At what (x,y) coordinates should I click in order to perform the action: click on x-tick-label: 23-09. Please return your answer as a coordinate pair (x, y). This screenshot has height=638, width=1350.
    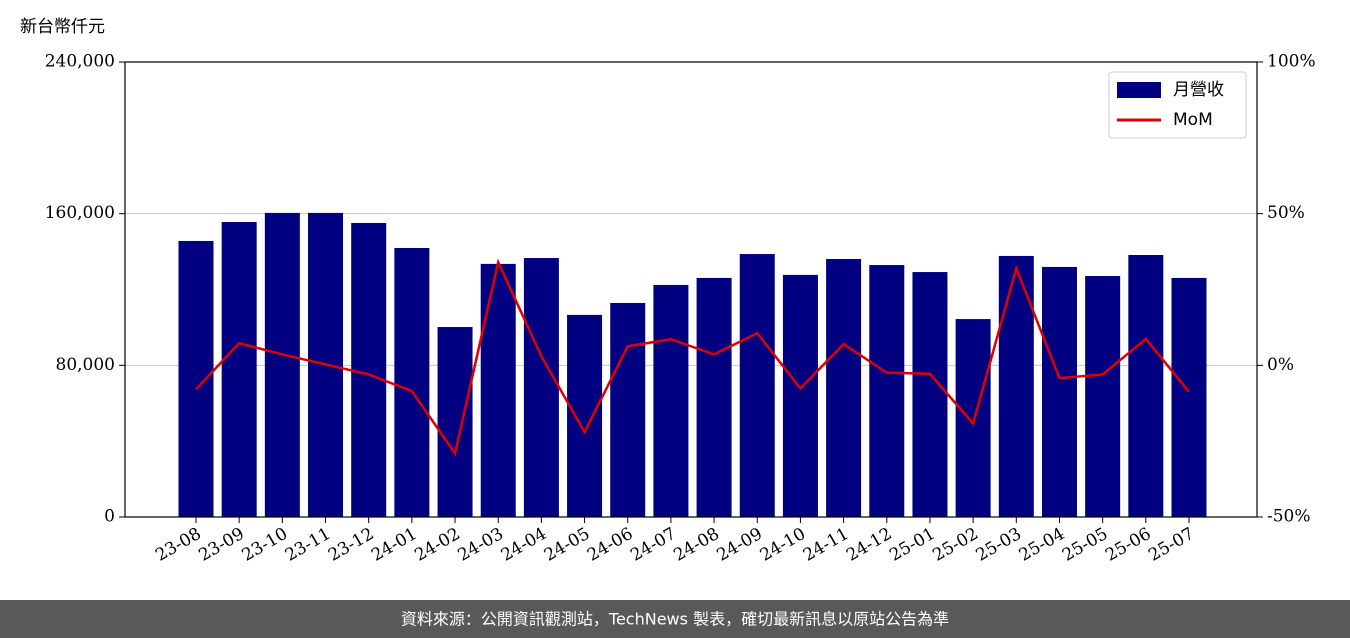
    Looking at the image, I should click on (221, 545).